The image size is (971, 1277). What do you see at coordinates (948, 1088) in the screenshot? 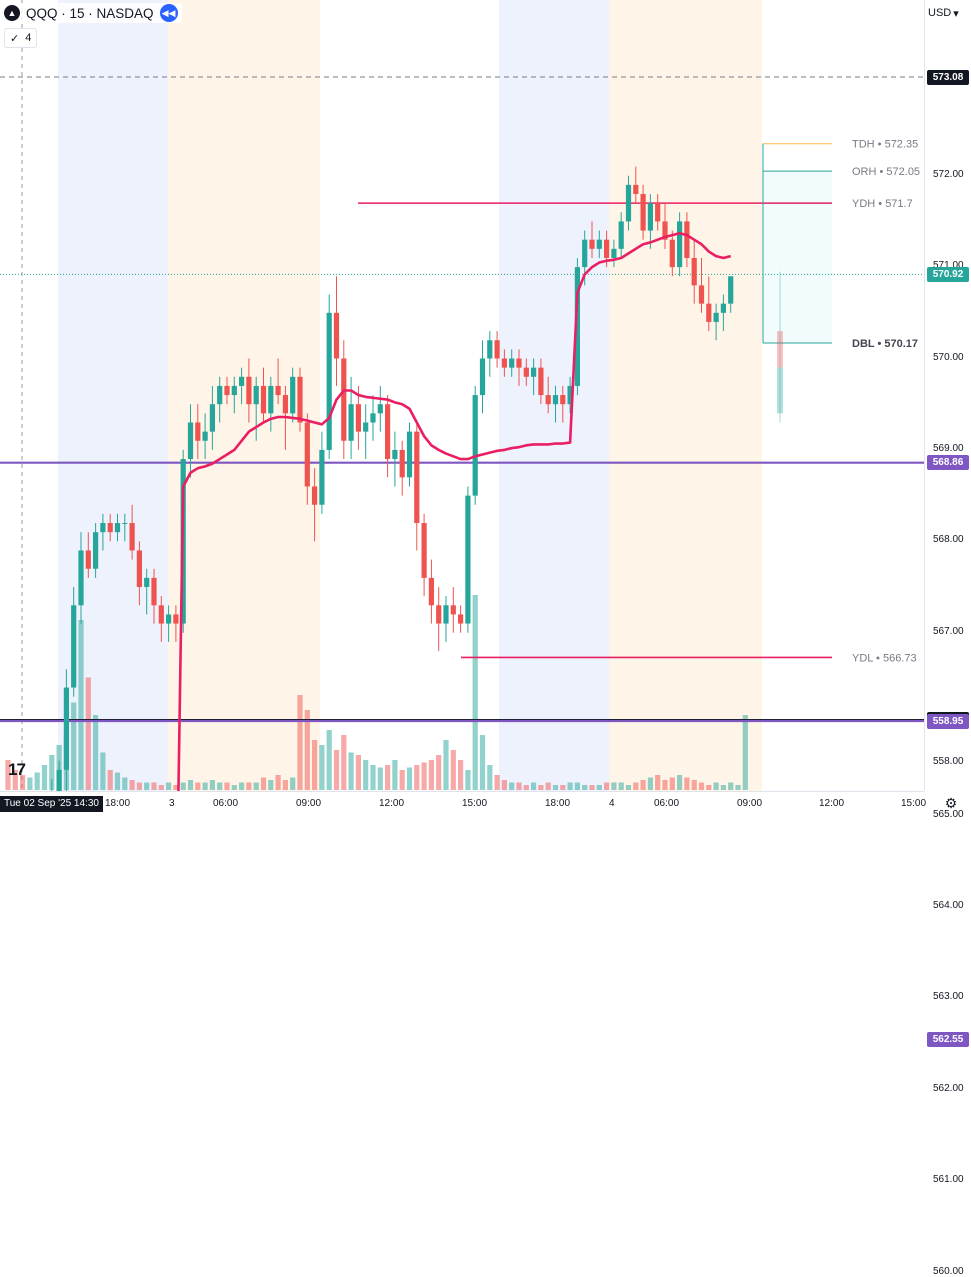
I see `price-tick-label: 562.00` at bounding box center [948, 1088].